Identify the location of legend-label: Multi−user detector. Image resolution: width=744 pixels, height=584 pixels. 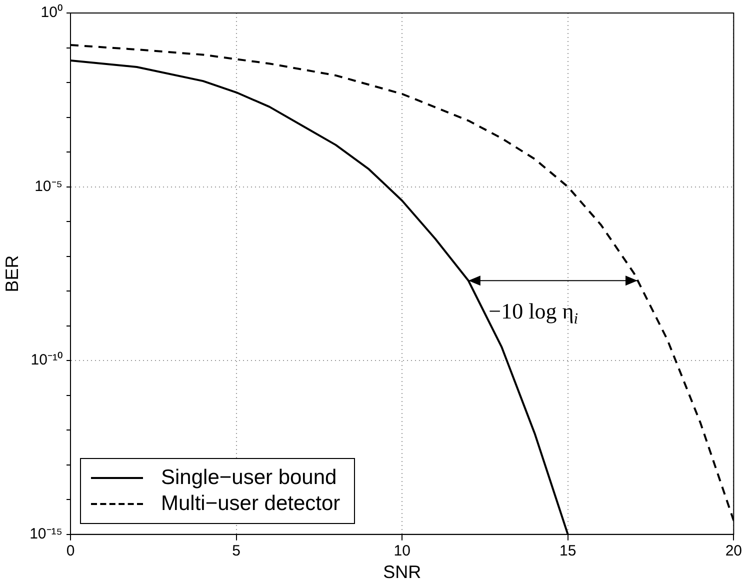
(250, 504).